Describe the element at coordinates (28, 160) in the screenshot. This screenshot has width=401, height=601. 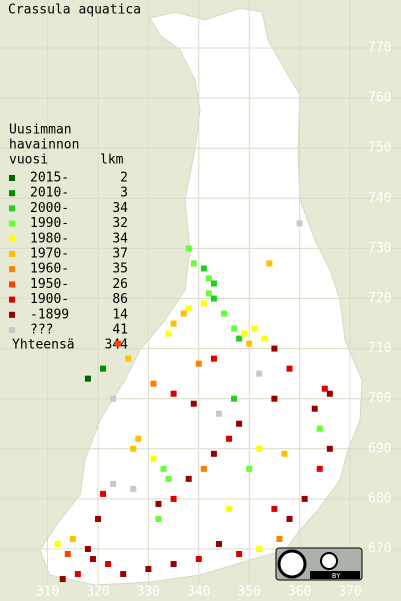
I see `legend-heading: vuosi` at that location.